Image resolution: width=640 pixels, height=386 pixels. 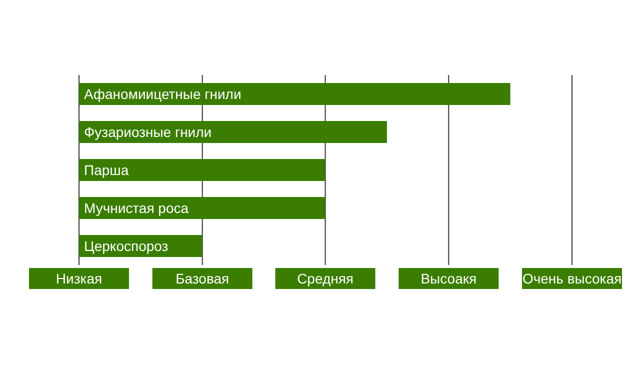 I want to click on ref-line-label: Низкая, so click(x=79, y=278).